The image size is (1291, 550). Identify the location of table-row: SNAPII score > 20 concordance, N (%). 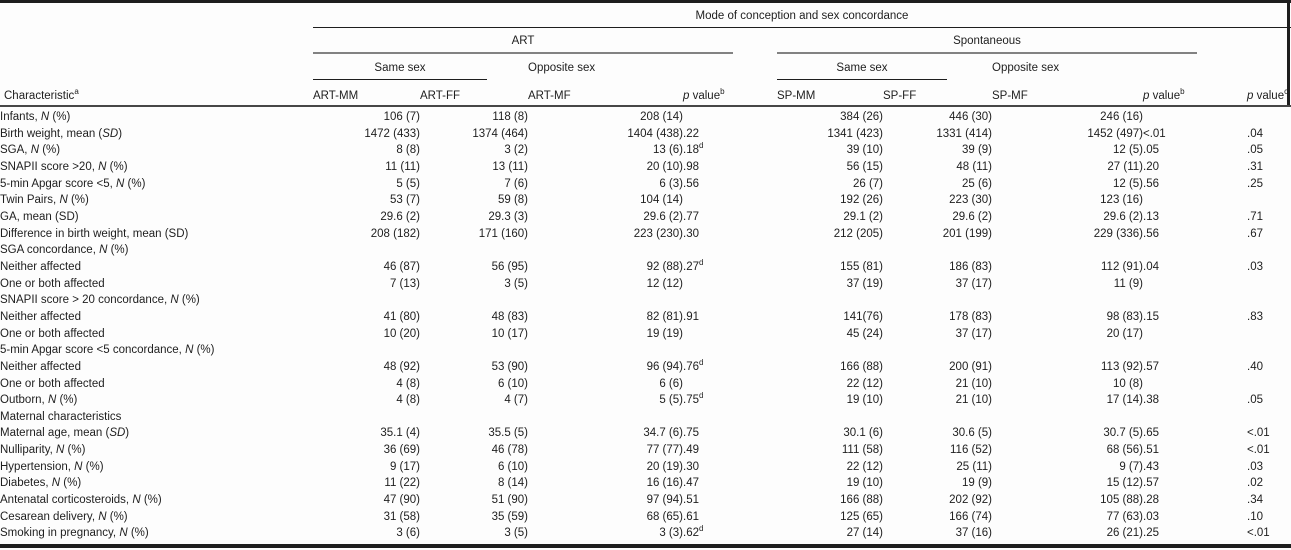
(645, 300).